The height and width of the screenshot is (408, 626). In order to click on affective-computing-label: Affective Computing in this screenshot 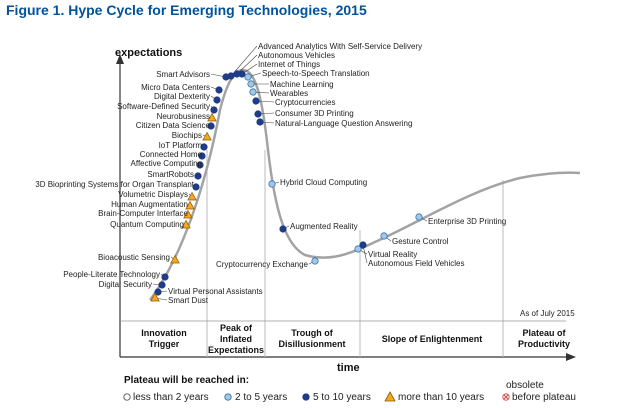, I will do `click(166, 163)`.